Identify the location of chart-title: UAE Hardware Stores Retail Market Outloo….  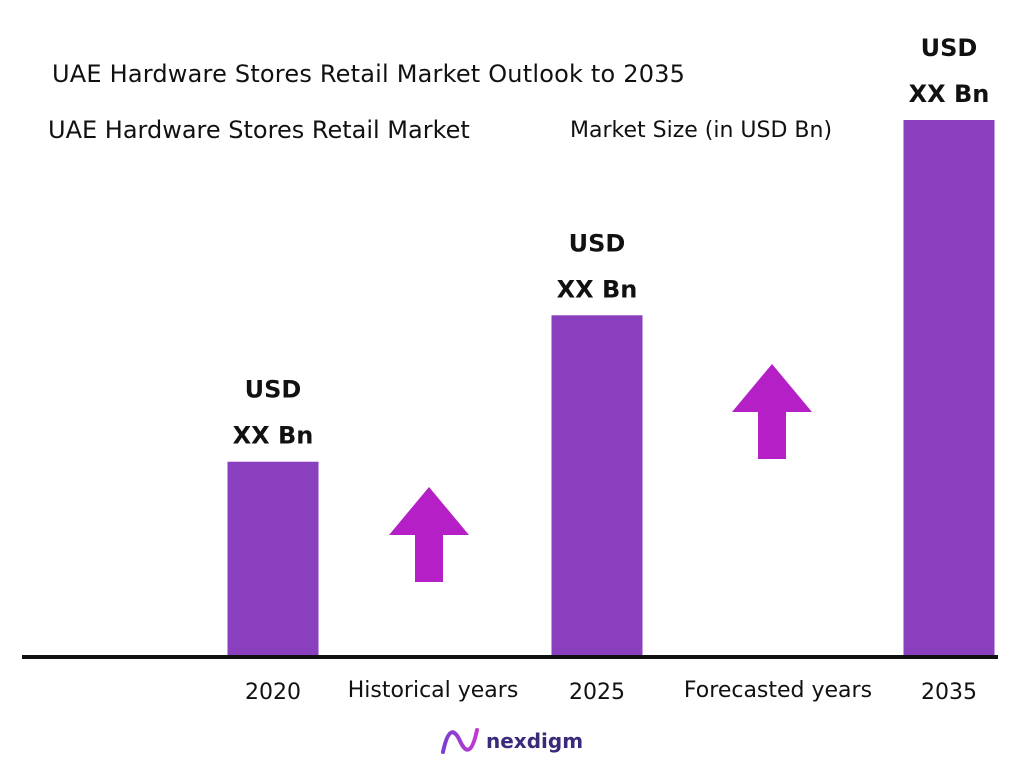
(369, 74).